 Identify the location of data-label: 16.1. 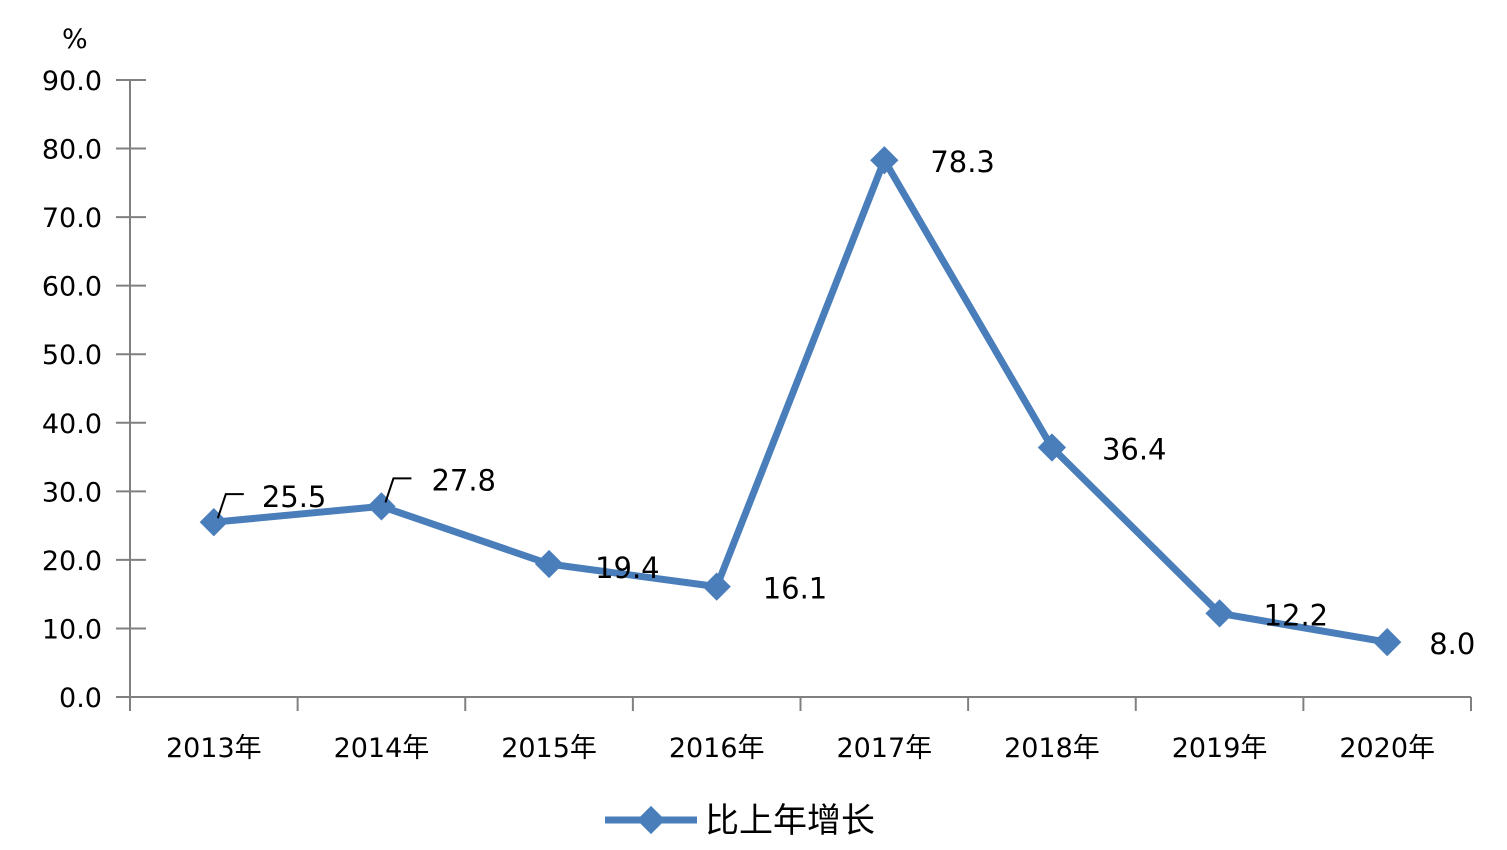
(795, 589).